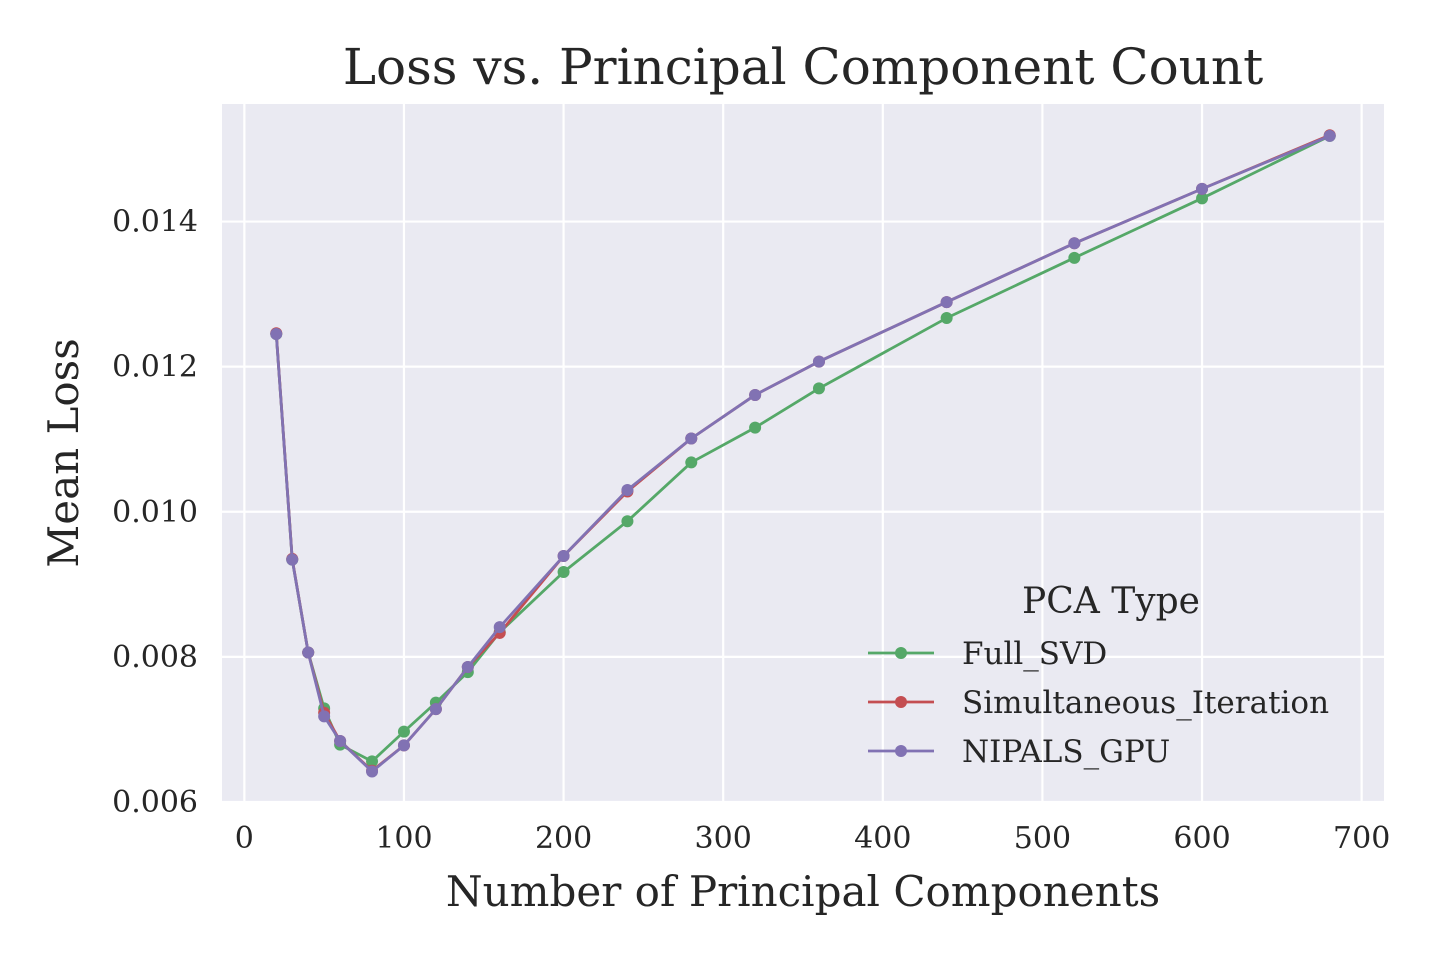  Describe the element at coordinates (803, 891) in the screenshot. I see `x-axis-label: Number of Principal Components` at that location.